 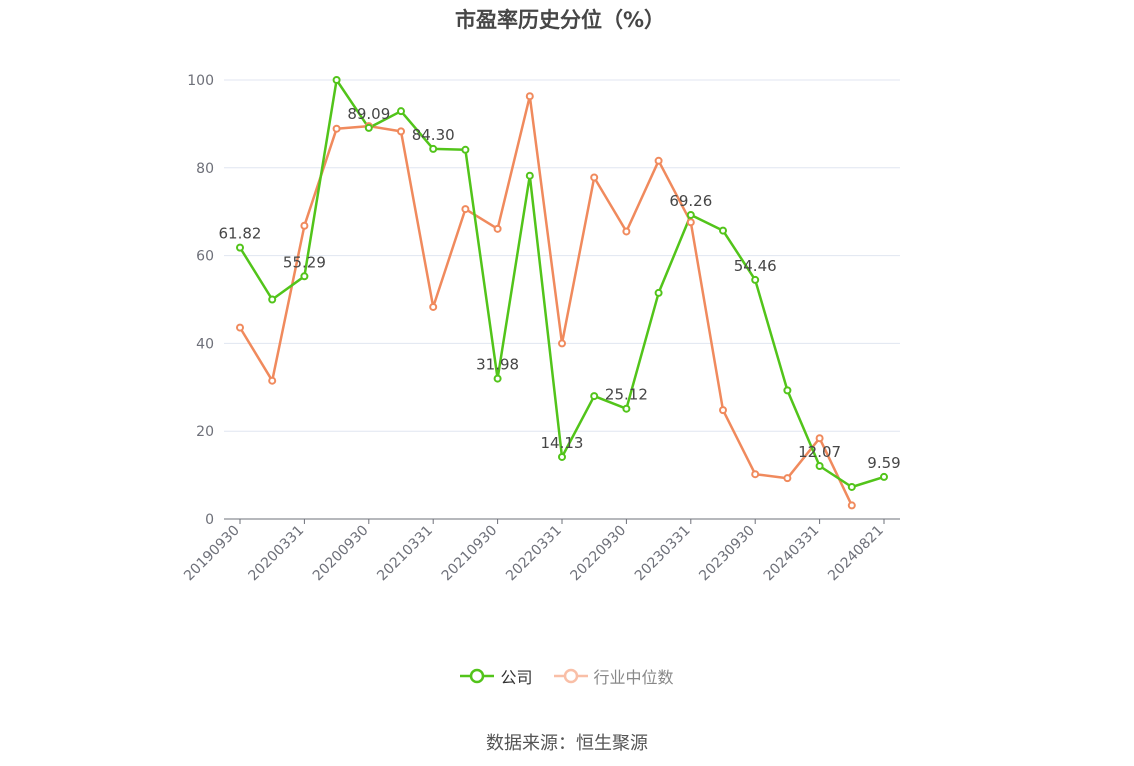 What do you see at coordinates (567, 743) in the screenshot?
I see `data-source: 数据来源：恒生聚源` at bounding box center [567, 743].